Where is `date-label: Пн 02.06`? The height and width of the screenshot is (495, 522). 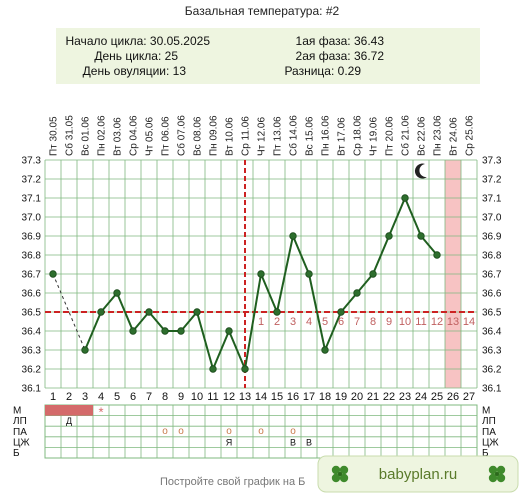
date-label: Пн 02.06 is located at coordinates (102, 135).